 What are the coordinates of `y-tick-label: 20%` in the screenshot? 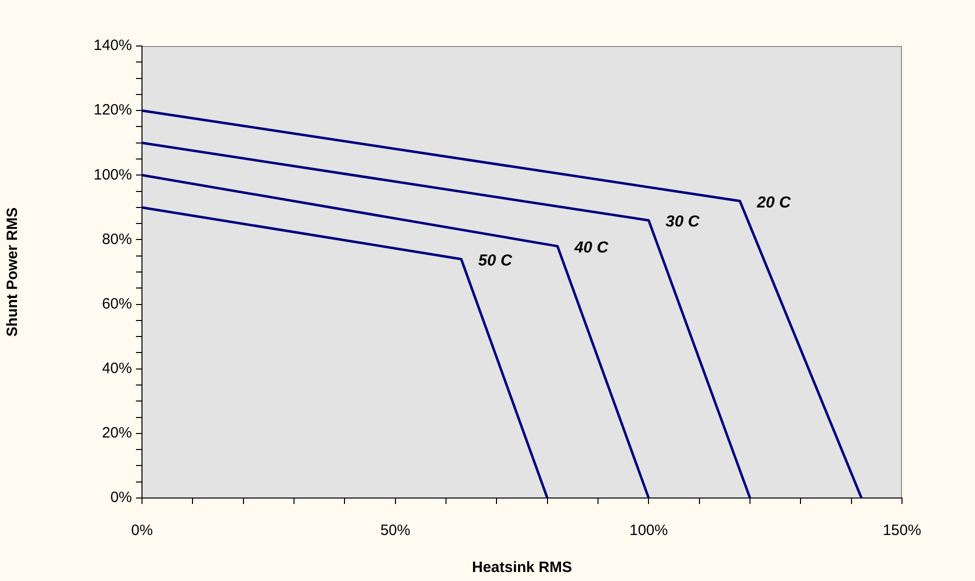 It's located at (117, 433).